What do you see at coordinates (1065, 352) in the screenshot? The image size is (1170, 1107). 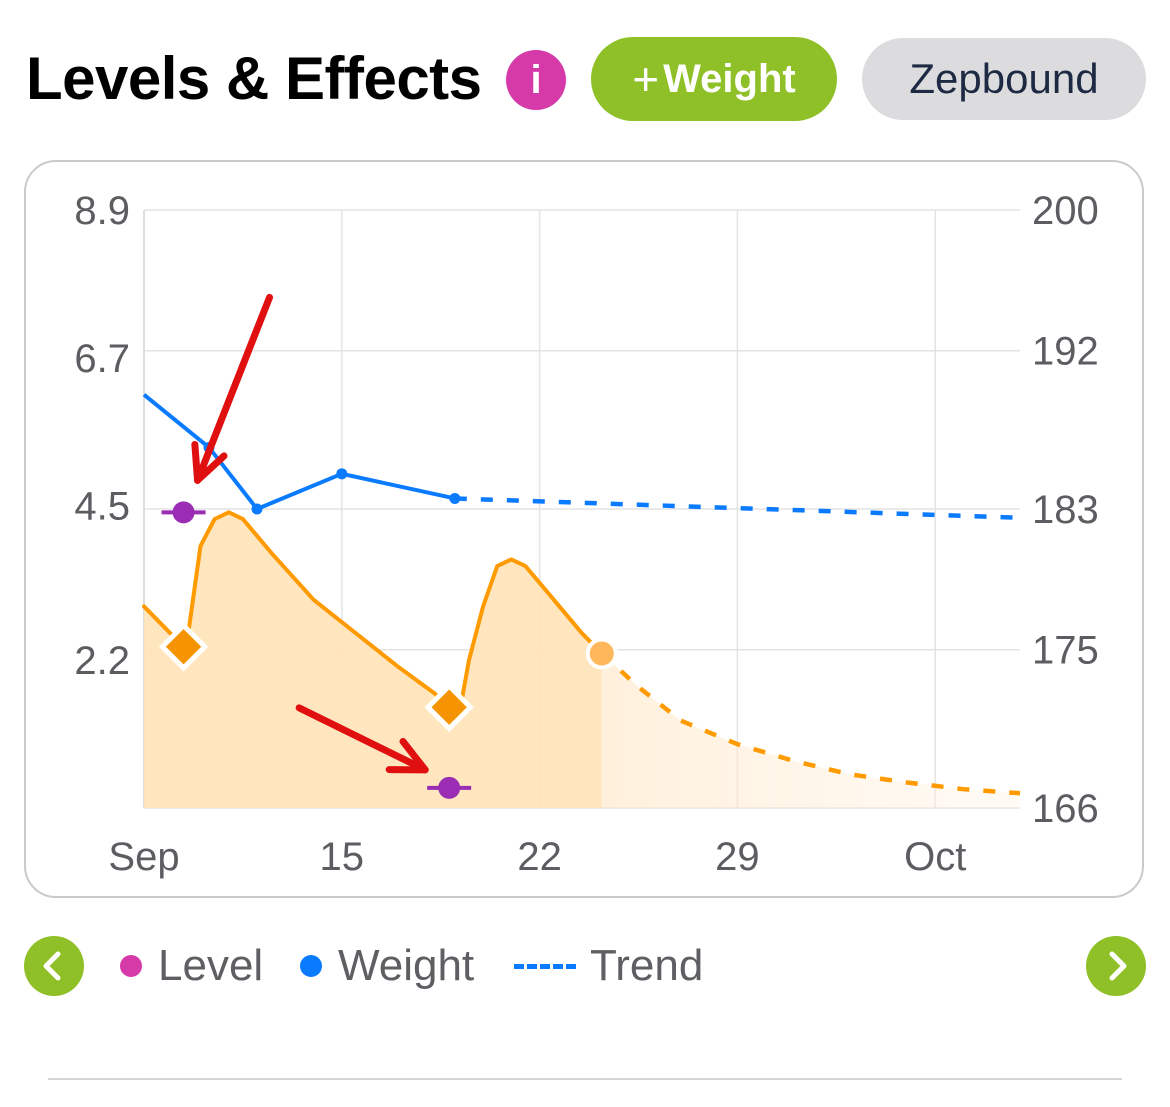 I see `y-right-tick-label: 192` at bounding box center [1065, 352].